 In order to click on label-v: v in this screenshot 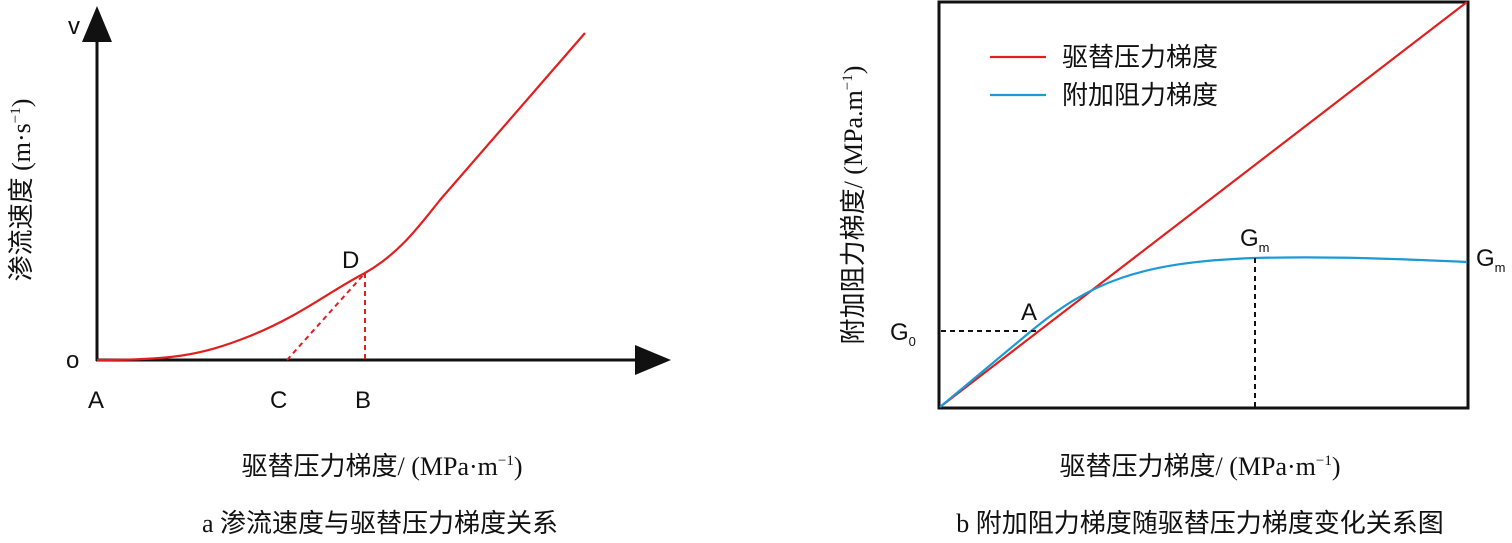, I will do `click(74, 26)`.